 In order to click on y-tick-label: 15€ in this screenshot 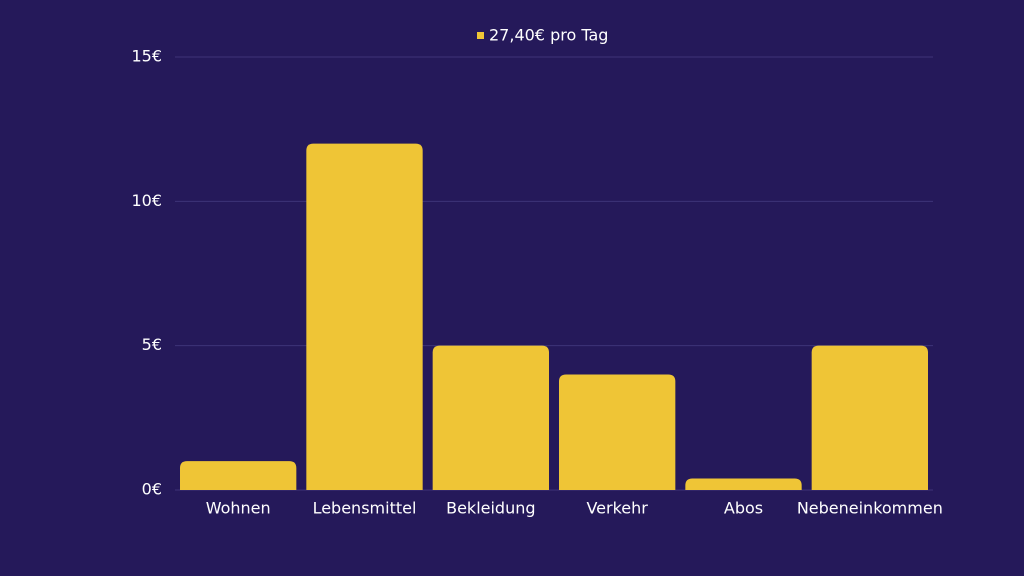, I will do `click(146, 56)`.